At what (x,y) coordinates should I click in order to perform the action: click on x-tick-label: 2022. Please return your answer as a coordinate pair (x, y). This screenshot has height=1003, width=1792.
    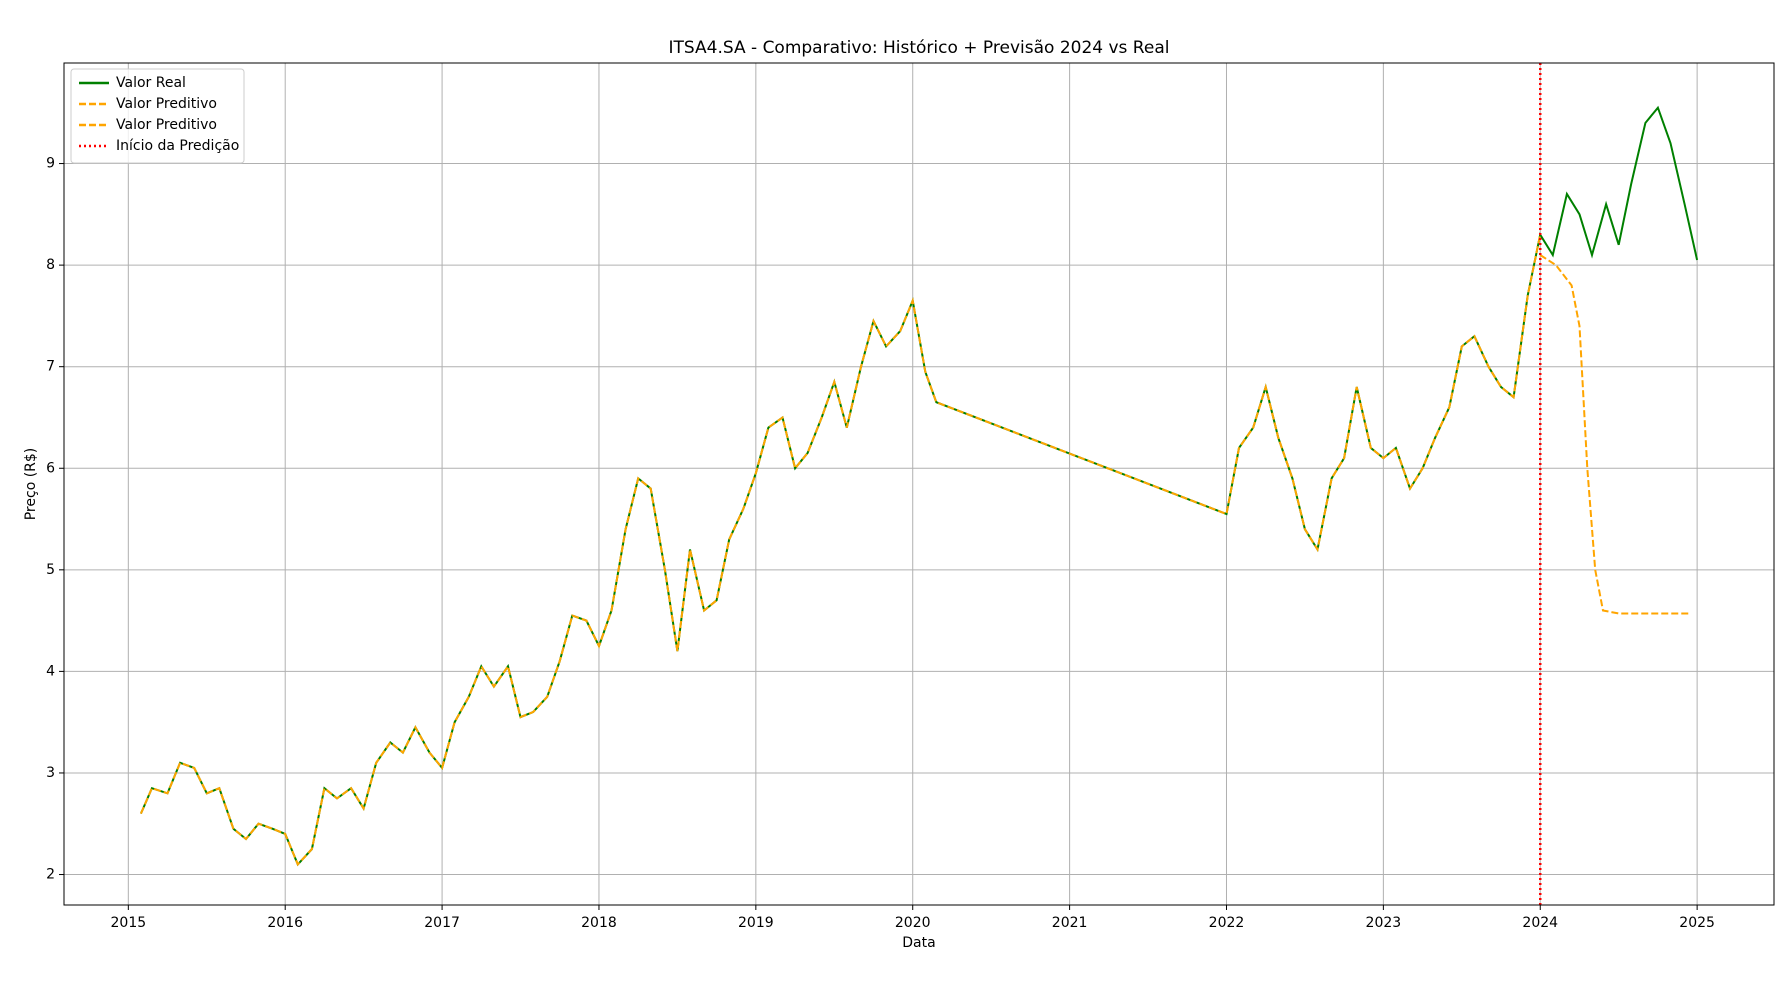
    Looking at the image, I should click on (1227, 923).